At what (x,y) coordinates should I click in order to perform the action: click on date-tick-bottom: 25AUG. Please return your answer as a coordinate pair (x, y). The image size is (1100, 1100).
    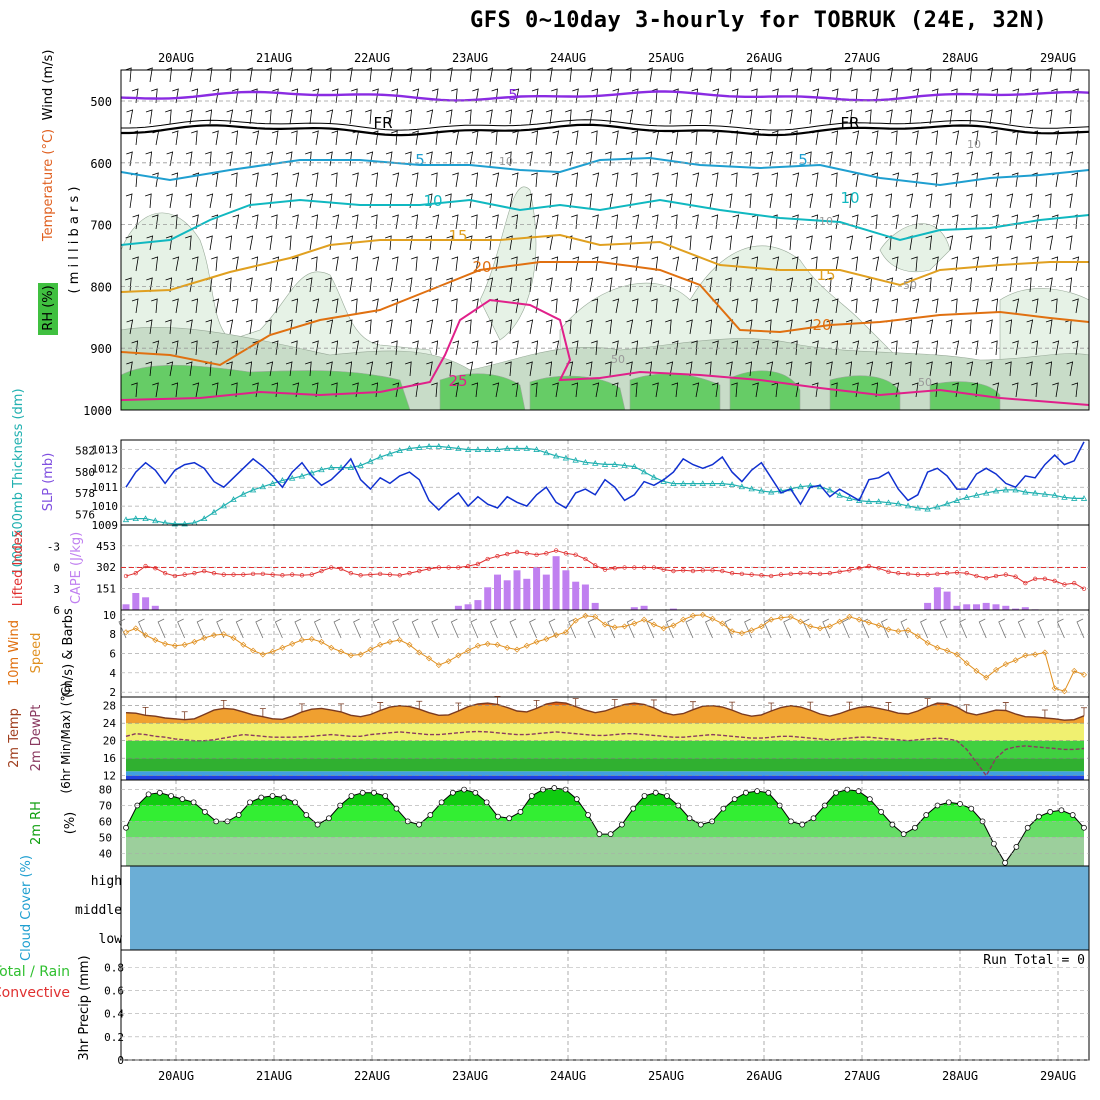
    Looking at the image, I should click on (666, 1076).